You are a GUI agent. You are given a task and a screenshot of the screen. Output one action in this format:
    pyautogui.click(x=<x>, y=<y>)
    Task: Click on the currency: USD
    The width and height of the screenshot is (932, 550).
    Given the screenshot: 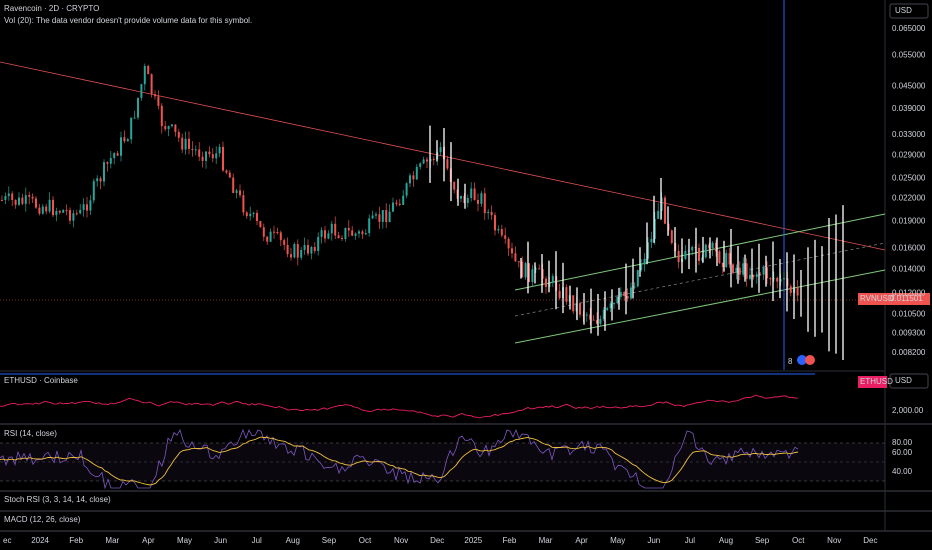 What is the action you would take?
    pyautogui.click(x=903, y=10)
    